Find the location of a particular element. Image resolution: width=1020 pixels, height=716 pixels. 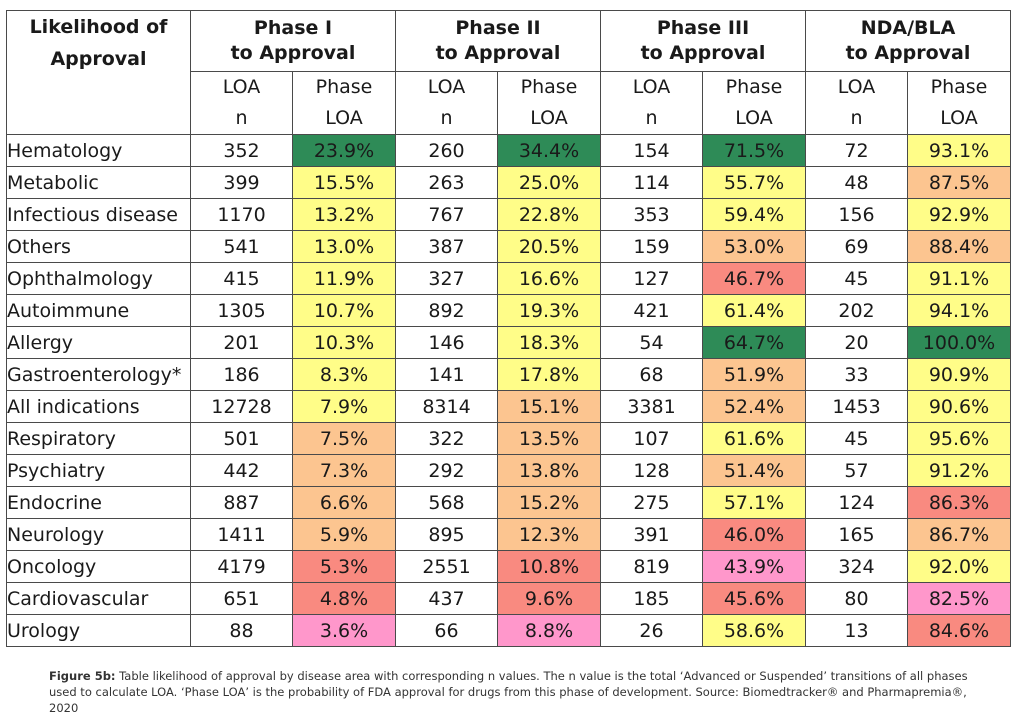

phase-loa-cell: 18.3% is located at coordinates (549, 342).